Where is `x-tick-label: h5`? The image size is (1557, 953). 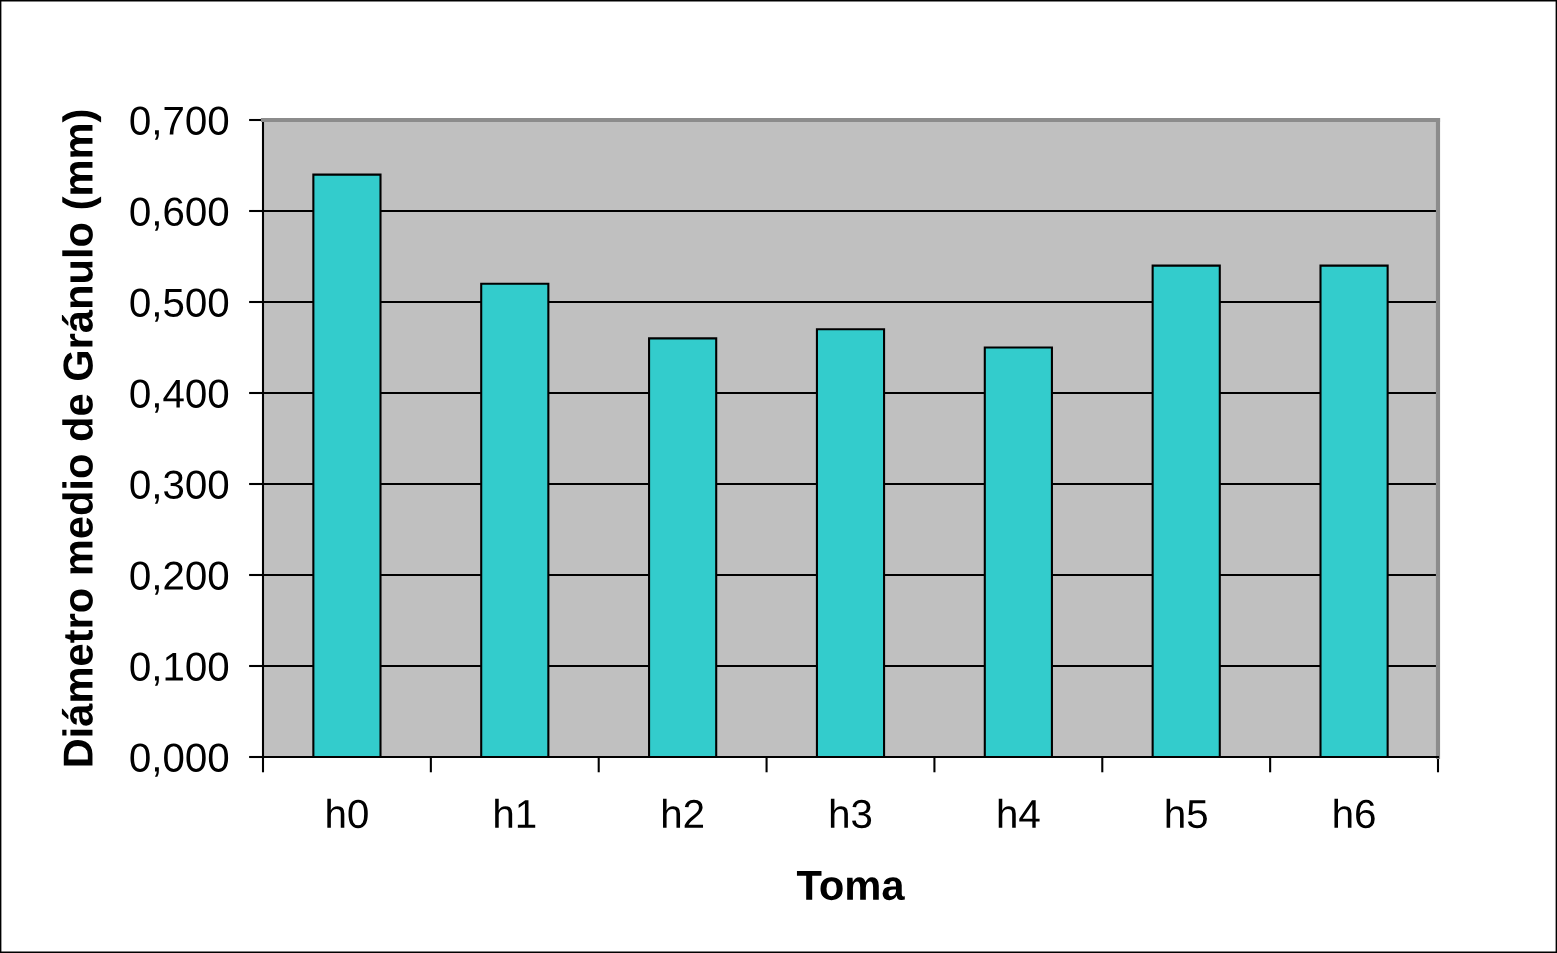
x-tick-label: h5 is located at coordinates (1186, 813).